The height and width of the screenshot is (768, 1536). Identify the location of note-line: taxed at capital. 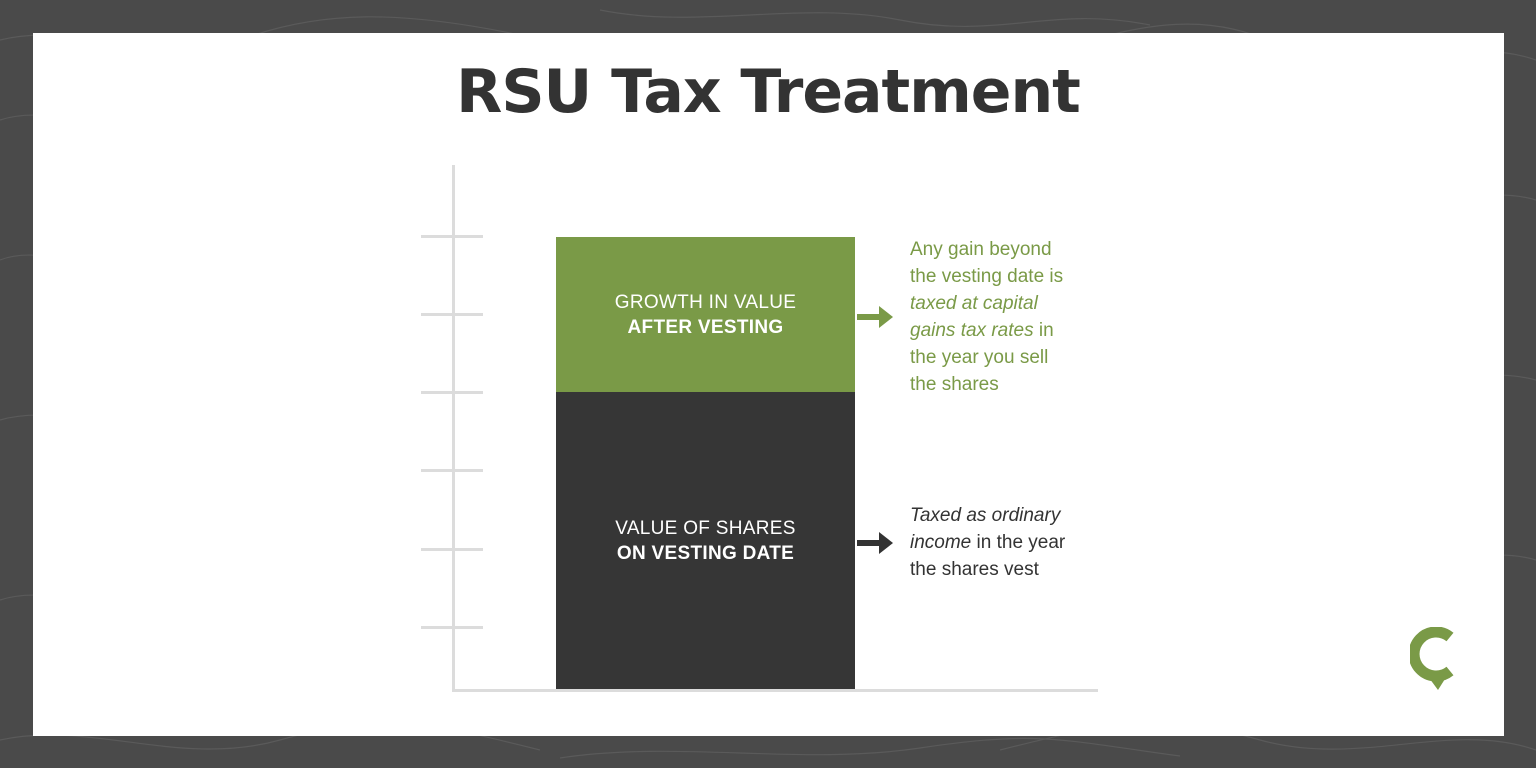
(1015, 303).